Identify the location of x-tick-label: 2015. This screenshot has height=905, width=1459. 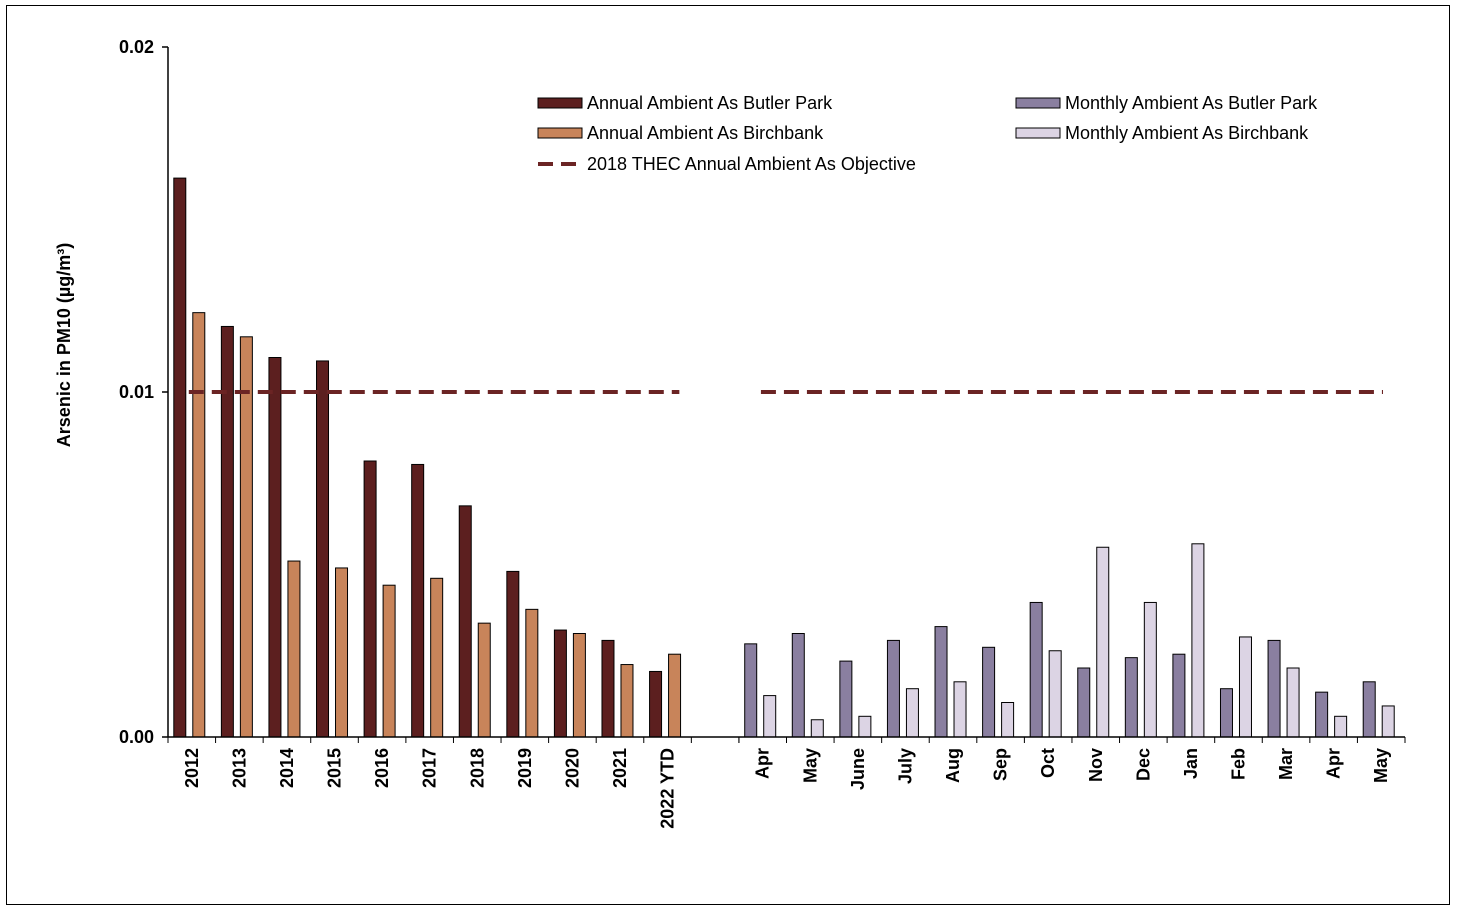
(335, 768).